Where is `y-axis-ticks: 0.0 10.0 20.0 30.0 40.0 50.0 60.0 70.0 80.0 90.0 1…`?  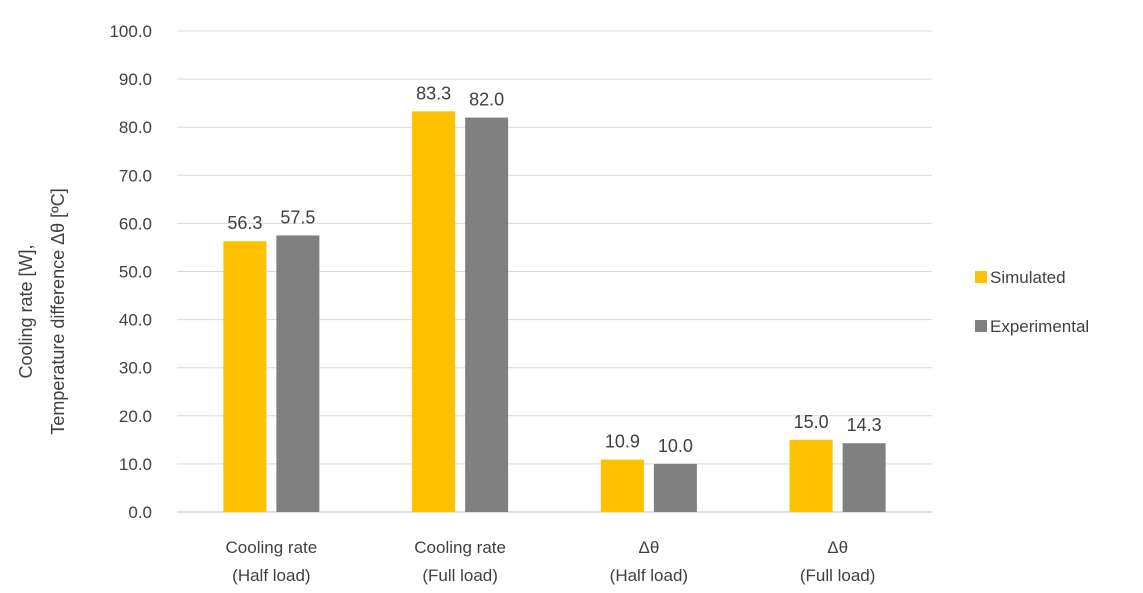
y-axis-ticks: 0.0 10.0 20.0 30.0 40.0 50.0 60.0 70.0 80.0 90.0 1… is located at coordinates (130, 272).